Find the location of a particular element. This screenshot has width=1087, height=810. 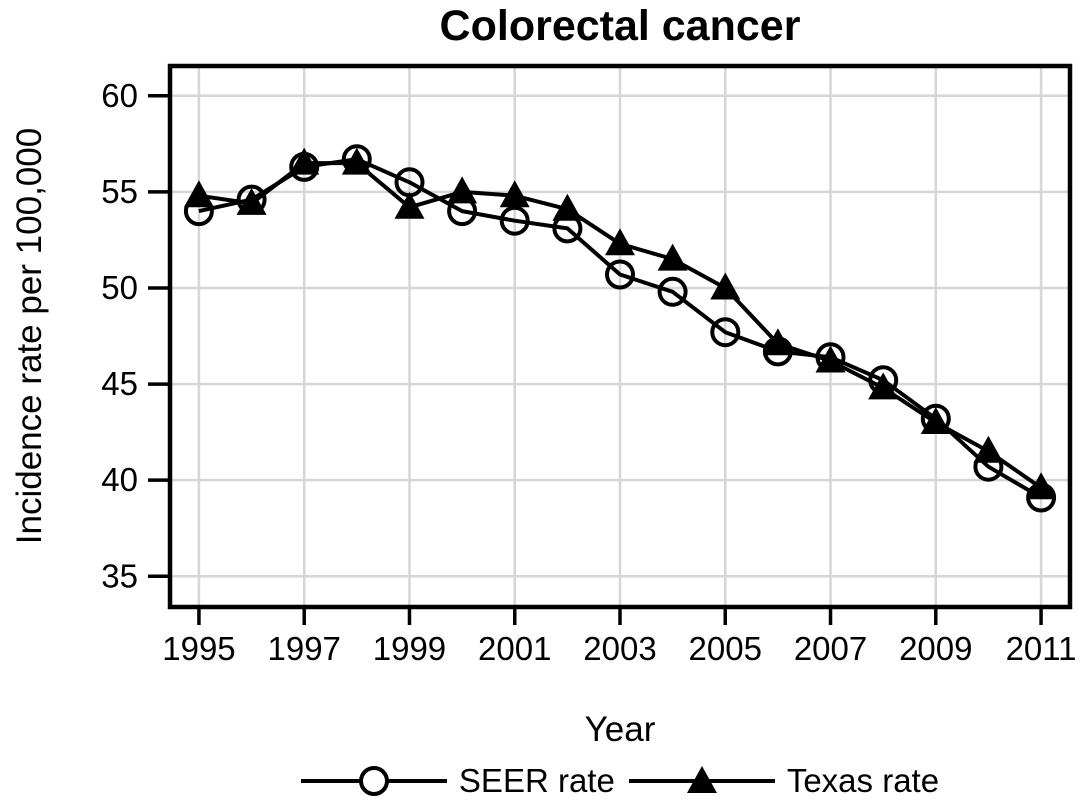

x-tick-label: 2001 is located at coordinates (514, 648).